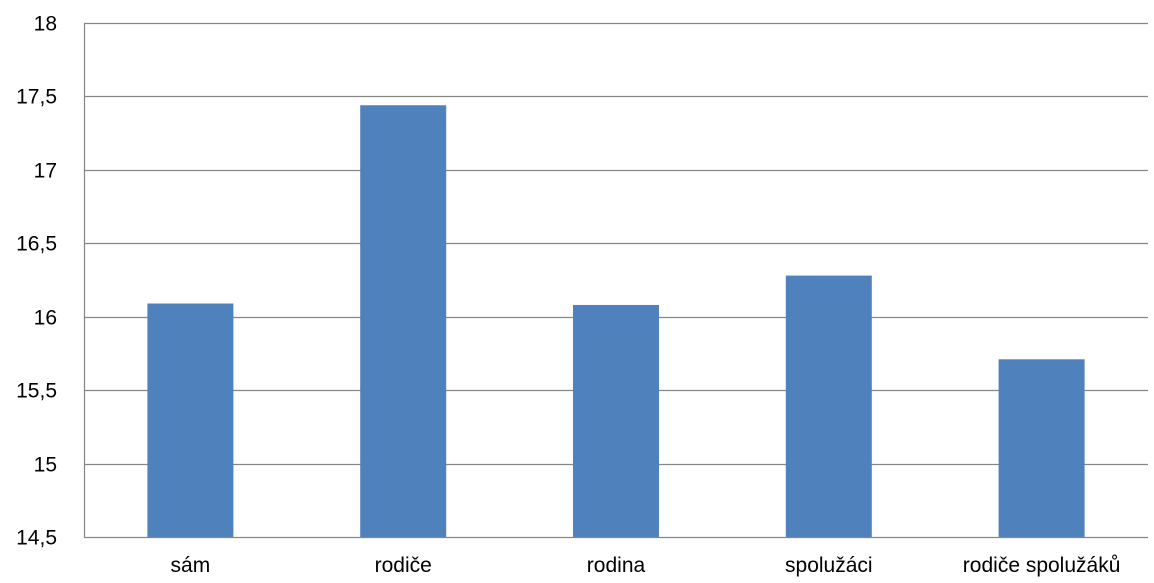 The width and height of the screenshot is (1154, 583). I want to click on y-tick-label: 16, so click(45, 318).